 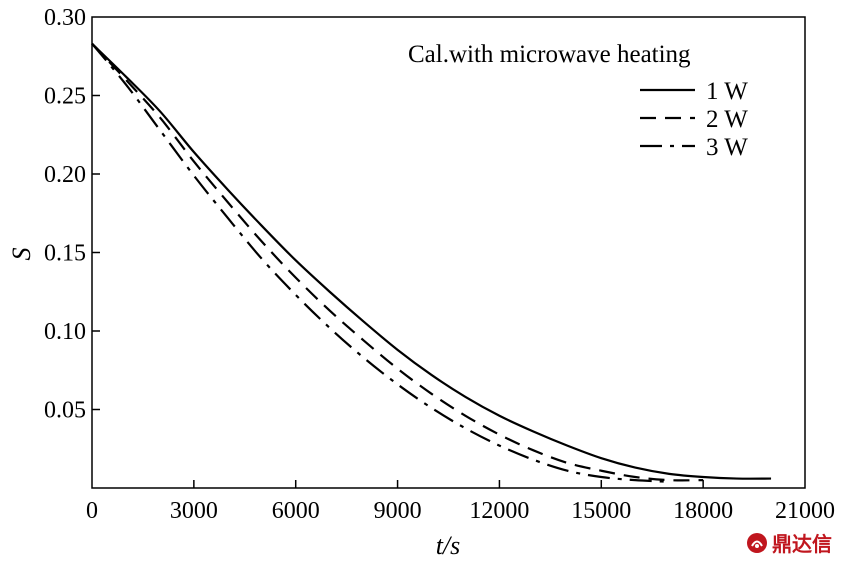 What do you see at coordinates (727, 91) in the screenshot?
I see `legend-label-1: 1 W` at bounding box center [727, 91].